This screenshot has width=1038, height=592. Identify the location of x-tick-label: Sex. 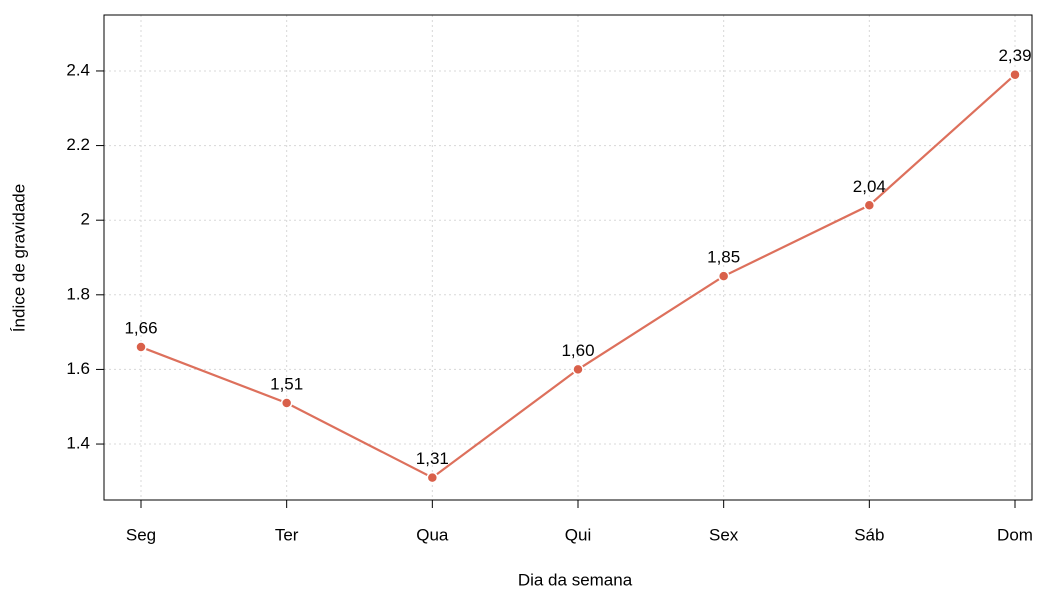
(724, 534).